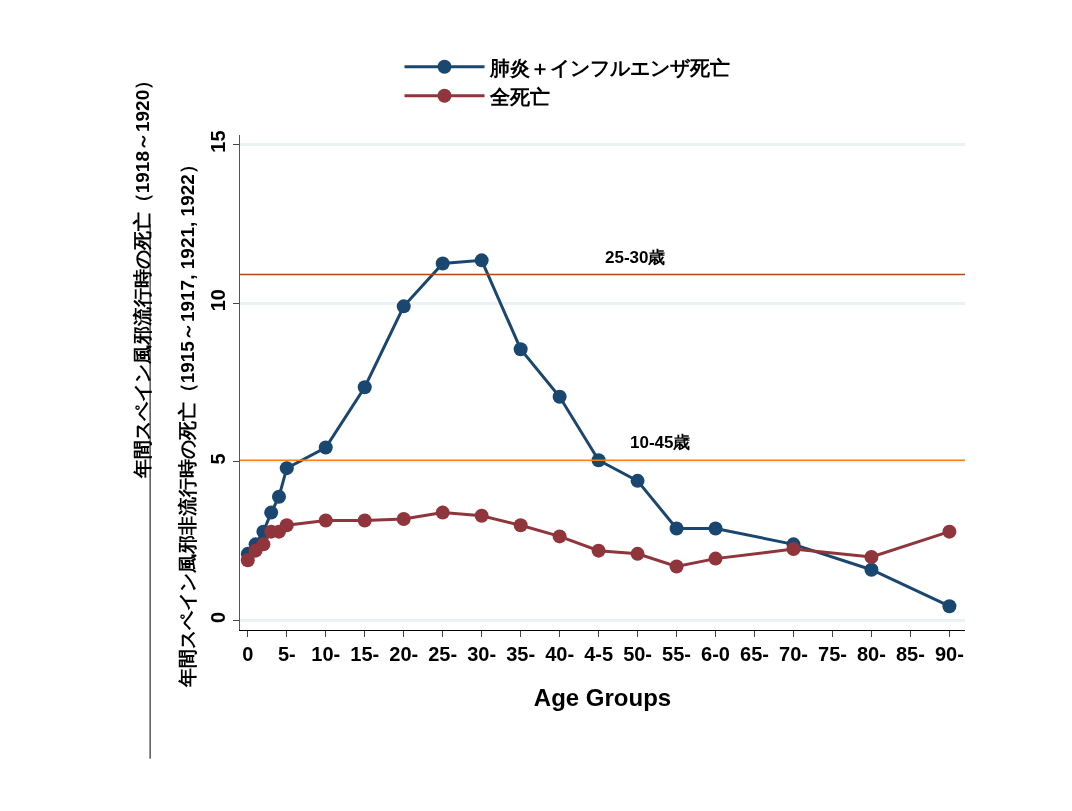  I want to click on legend-label: 肺炎＋インフルエンザ死亡, so click(609, 67).